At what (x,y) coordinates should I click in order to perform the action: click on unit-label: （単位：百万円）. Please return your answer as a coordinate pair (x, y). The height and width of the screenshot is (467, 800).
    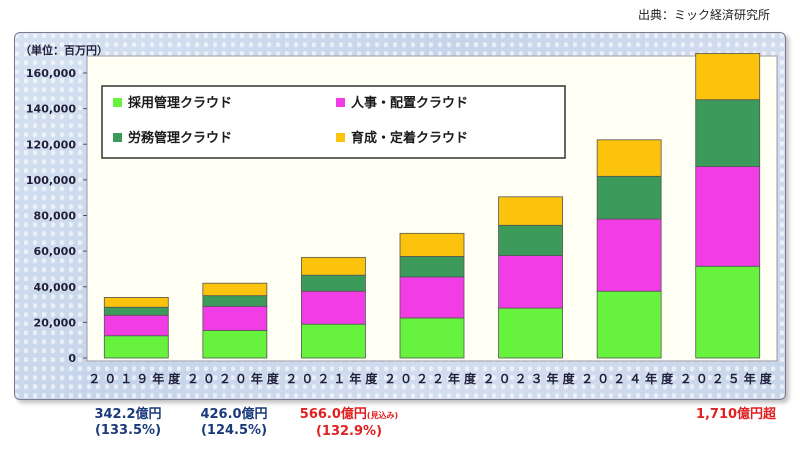
    Looking at the image, I should click on (64, 50).